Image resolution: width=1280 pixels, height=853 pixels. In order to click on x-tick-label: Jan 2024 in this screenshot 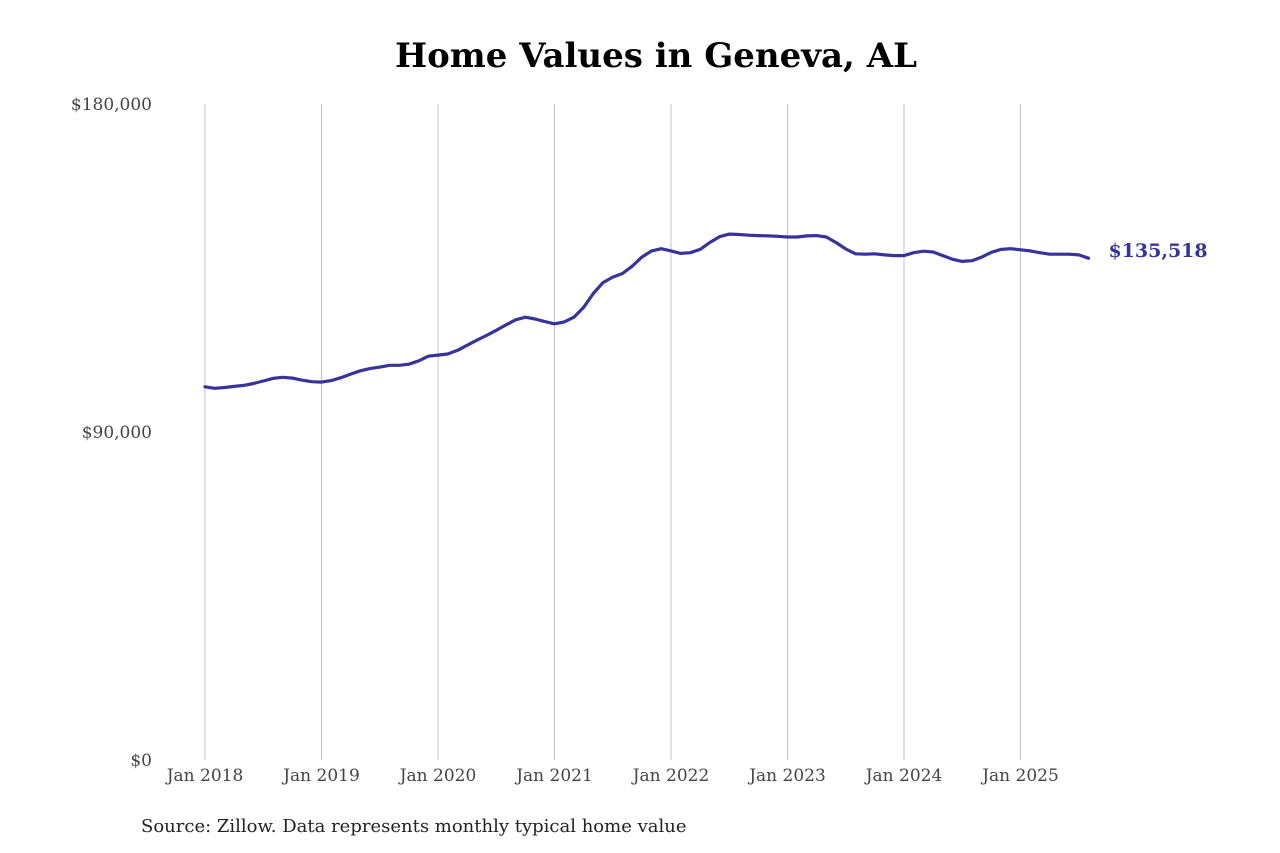, I will do `click(903, 776)`.